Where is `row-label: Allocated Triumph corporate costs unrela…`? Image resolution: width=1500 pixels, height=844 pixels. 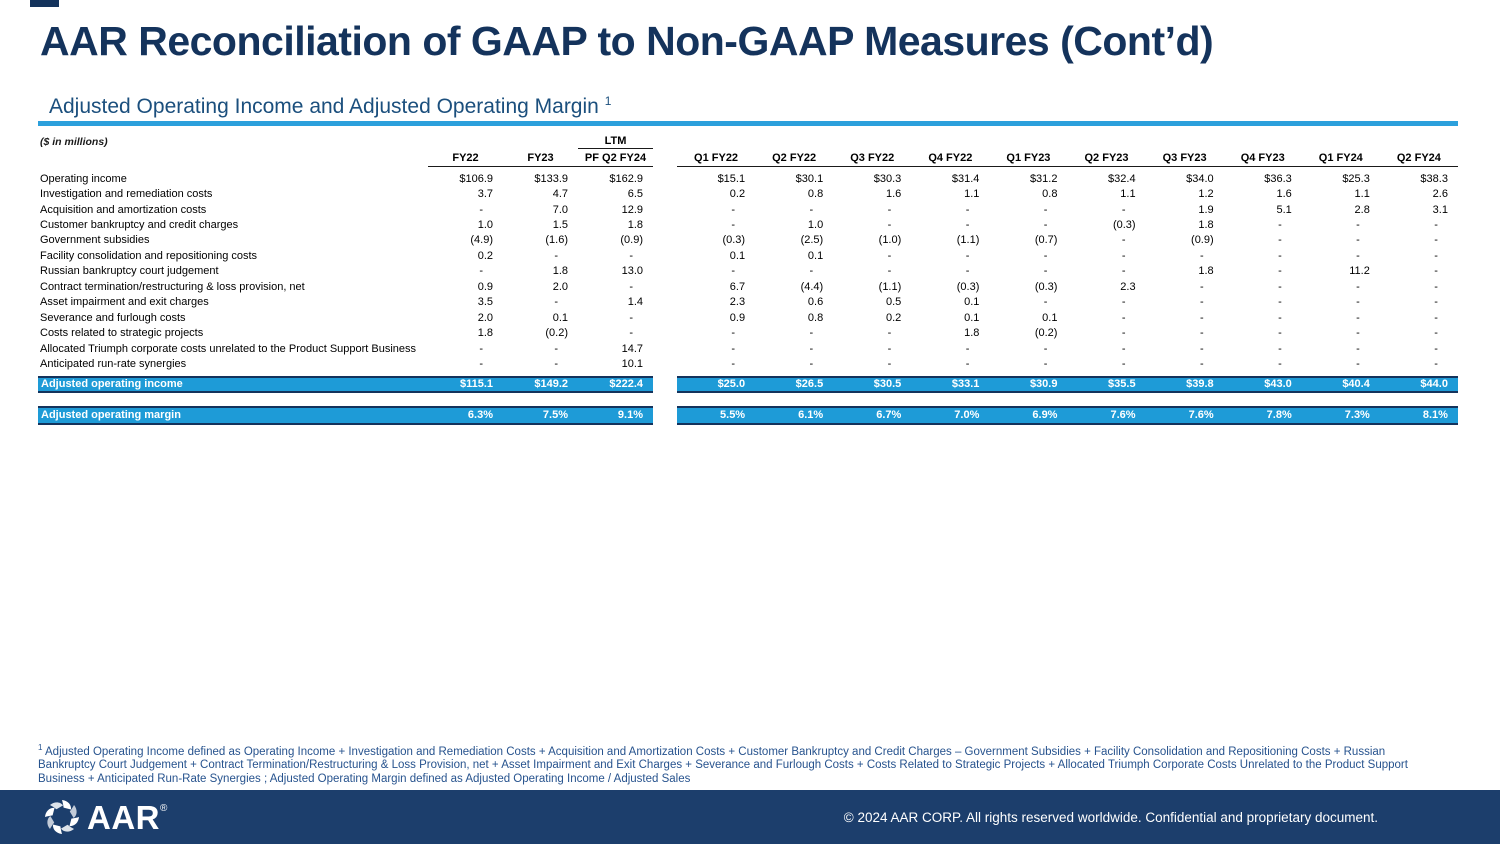
row-label: Allocated Triumph corporate costs unrela… is located at coordinates (228, 348).